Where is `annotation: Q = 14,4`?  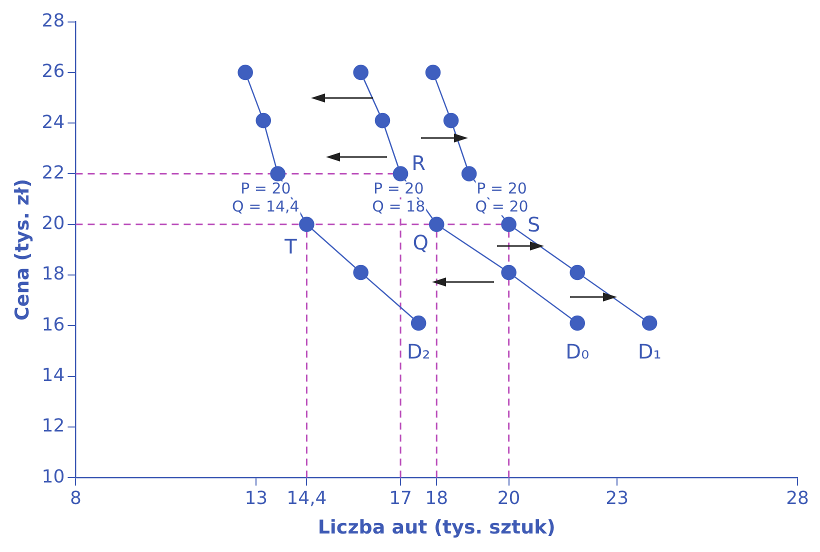
annotation: Q = 14,4 is located at coordinates (266, 206).